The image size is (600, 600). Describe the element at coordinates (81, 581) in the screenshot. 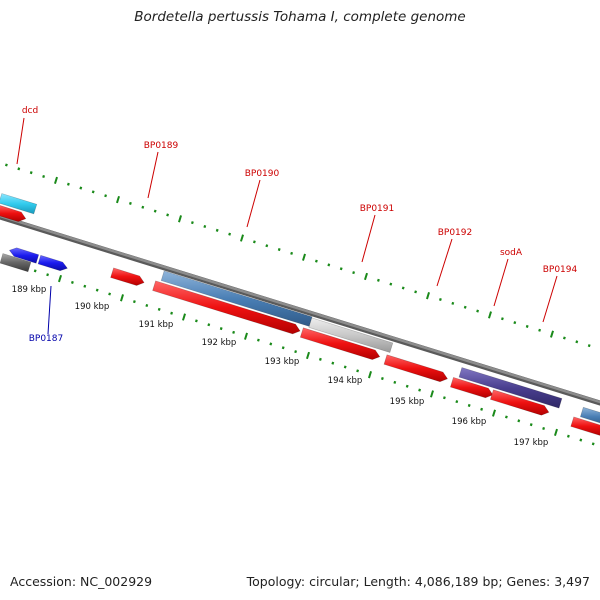

I see `accession-text: Accession: NC_002929` at that location.